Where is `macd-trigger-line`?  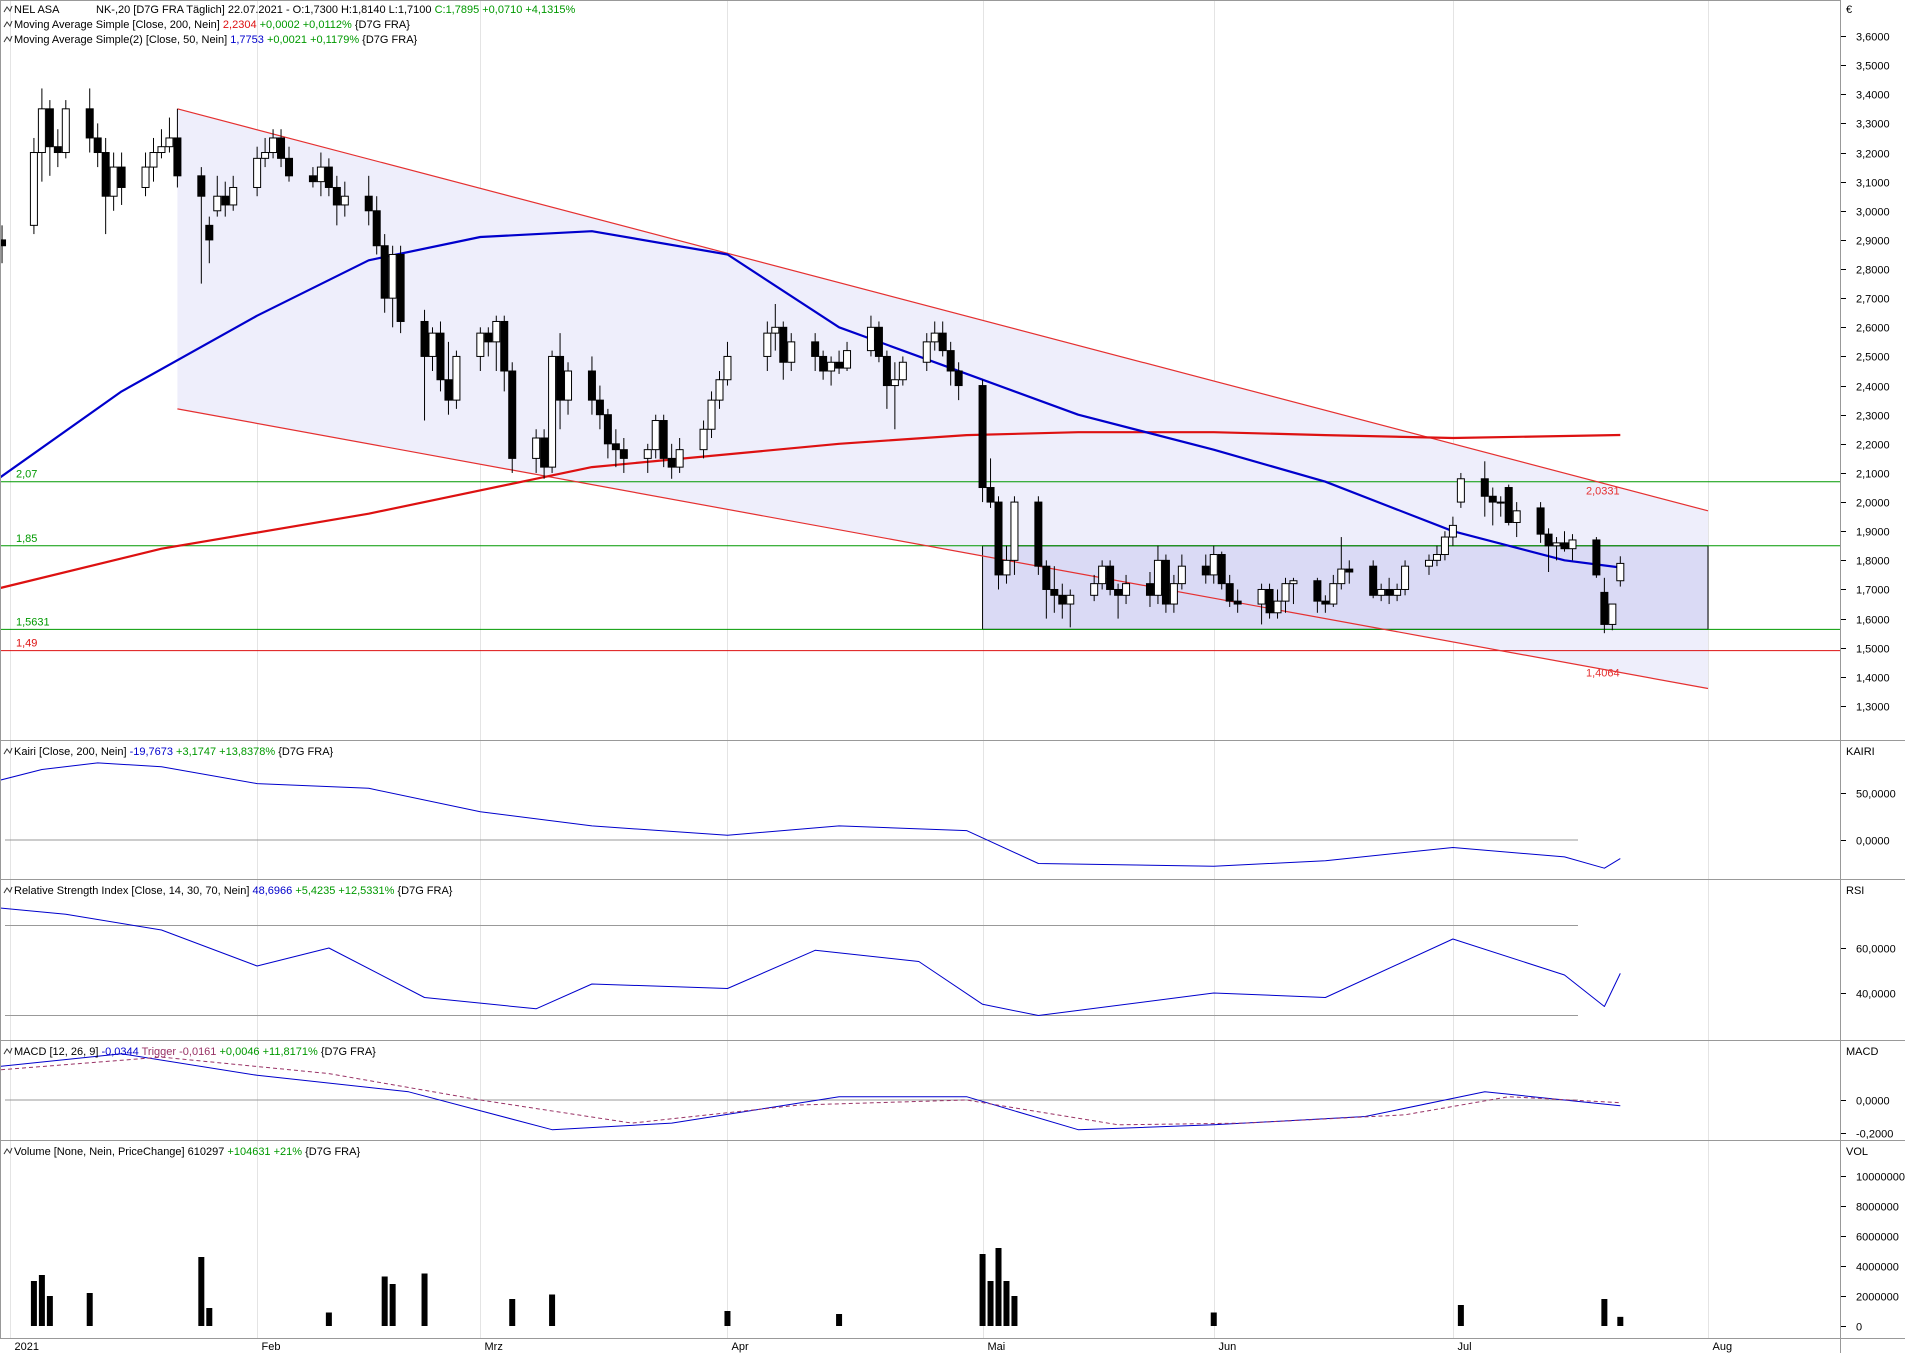
macd-trigger-line is located at coordinates (810, 1091).